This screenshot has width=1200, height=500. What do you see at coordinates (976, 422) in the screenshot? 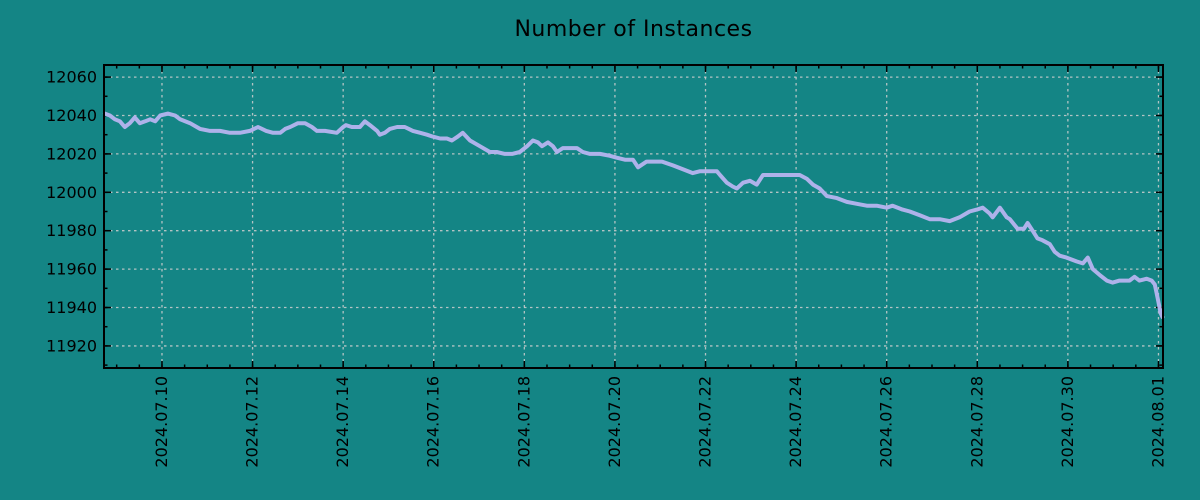
I see `x-tick-label: 2024.07.28` at bounding box center [976, 422].